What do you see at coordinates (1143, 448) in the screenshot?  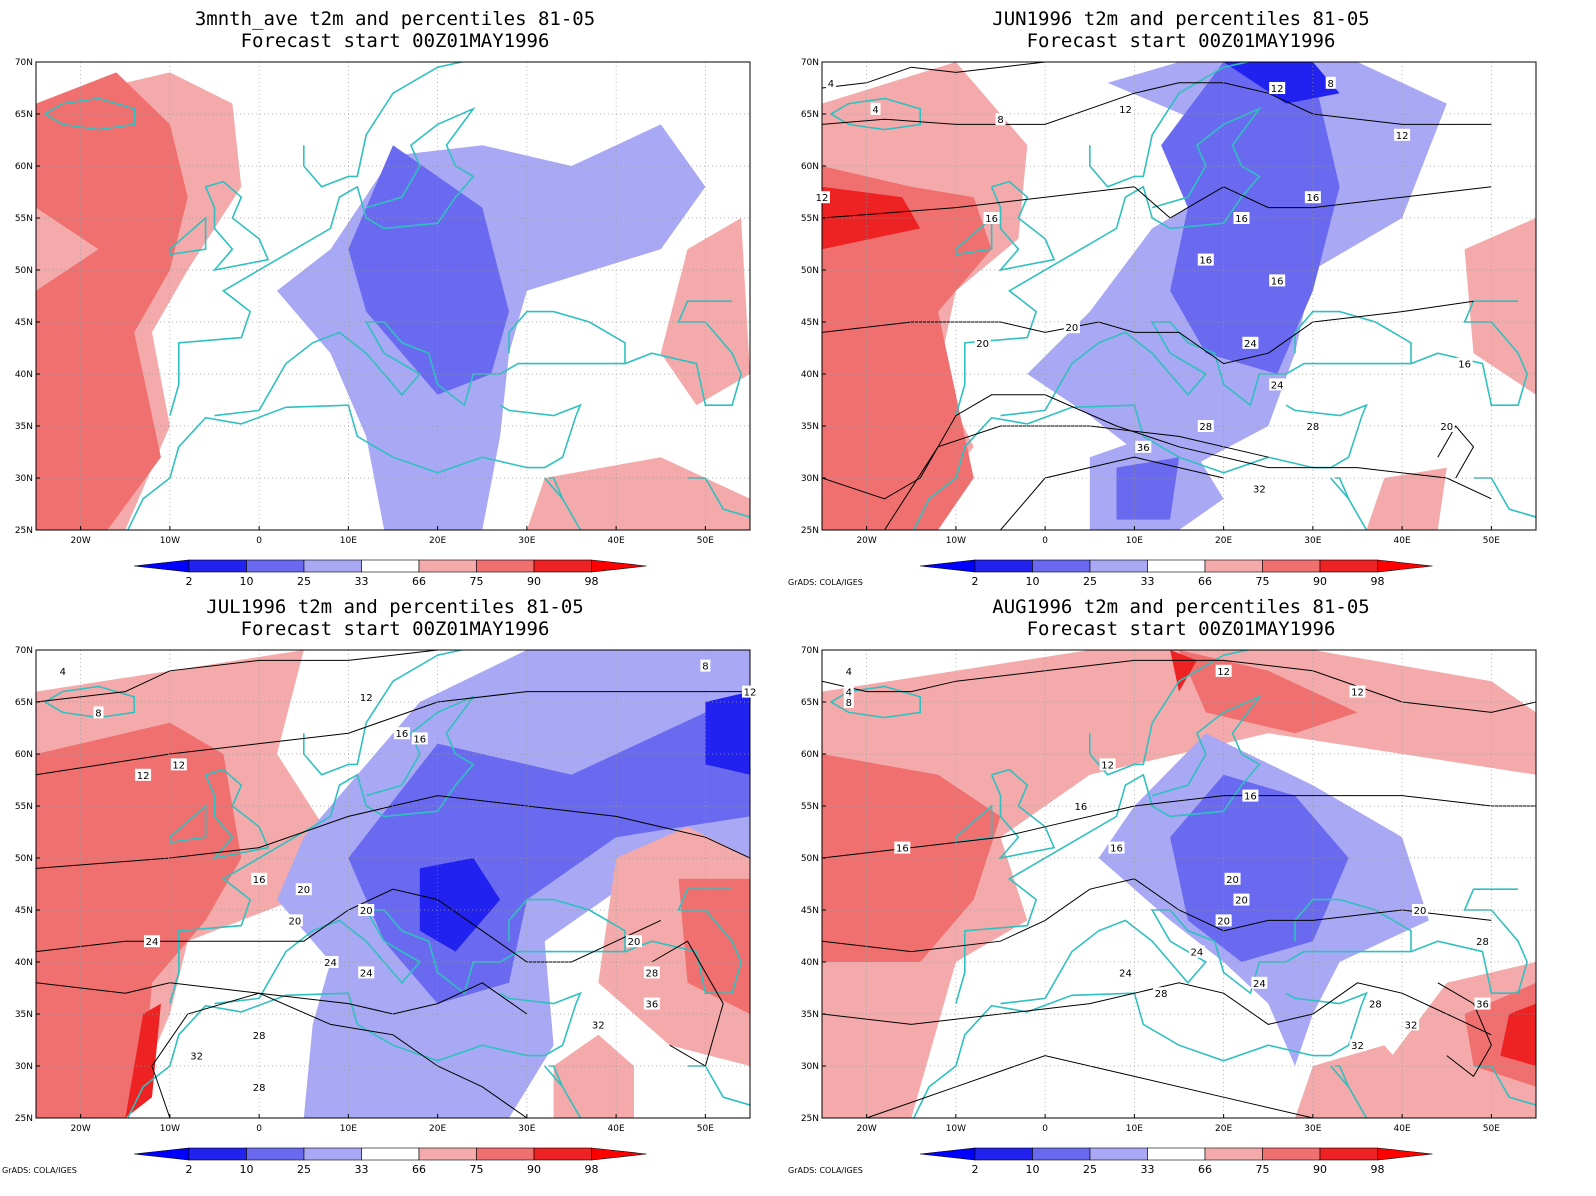 I see `contour-label: 36` at bounding box center [1143, 448].